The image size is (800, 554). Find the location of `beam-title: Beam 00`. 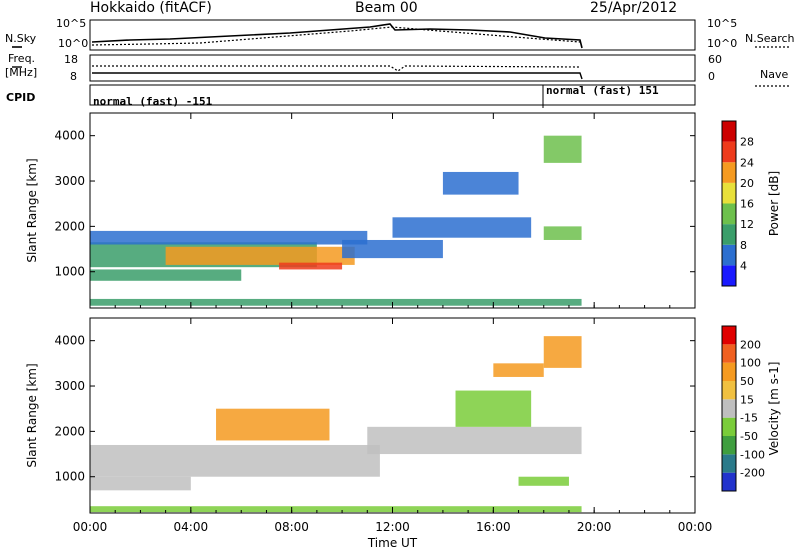

beam-title: Beam 00 is located at coordinates (386, 8).